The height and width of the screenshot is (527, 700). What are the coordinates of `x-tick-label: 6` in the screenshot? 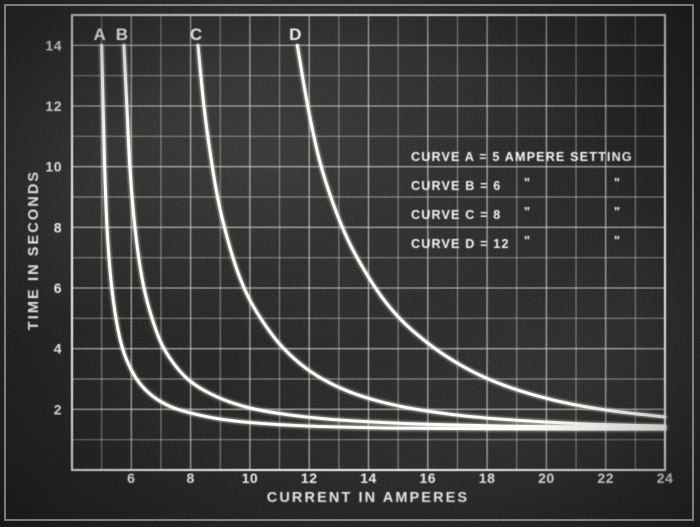 It's located at (131, 478).